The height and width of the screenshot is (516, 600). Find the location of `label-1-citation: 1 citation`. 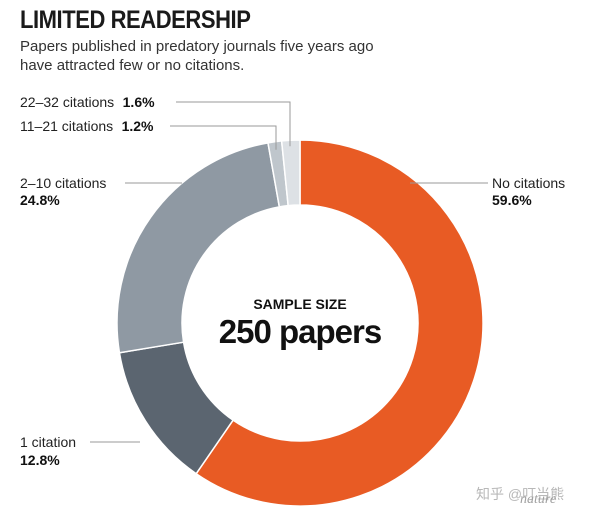

label-1-citation: 1 citation is located at coordinates (48, 442).